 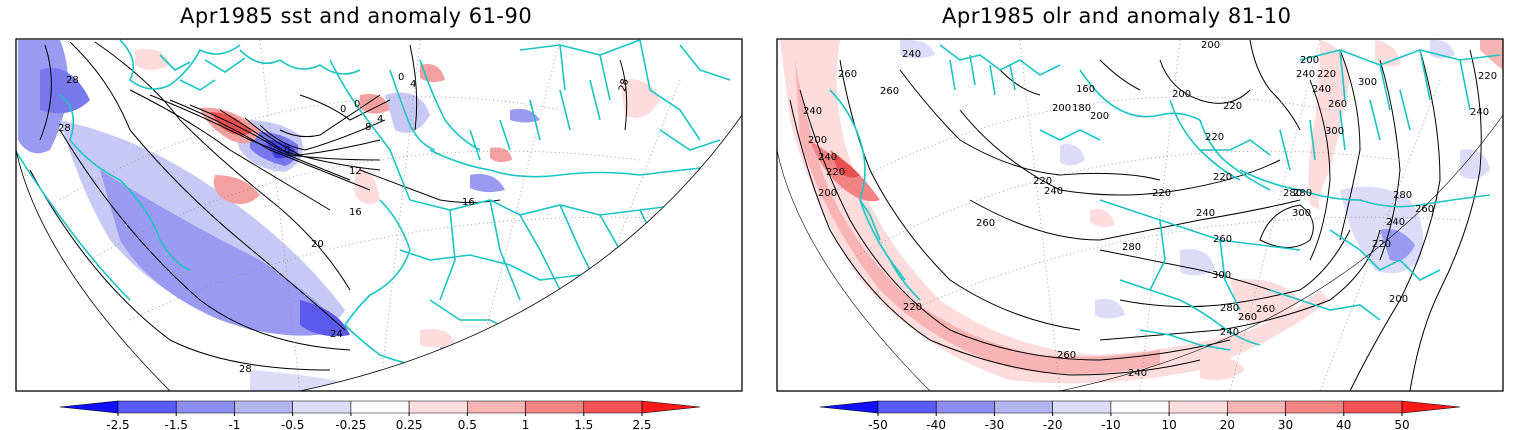 I want to click on colorbar-tick-label: 1, so click(x=526, y=424).